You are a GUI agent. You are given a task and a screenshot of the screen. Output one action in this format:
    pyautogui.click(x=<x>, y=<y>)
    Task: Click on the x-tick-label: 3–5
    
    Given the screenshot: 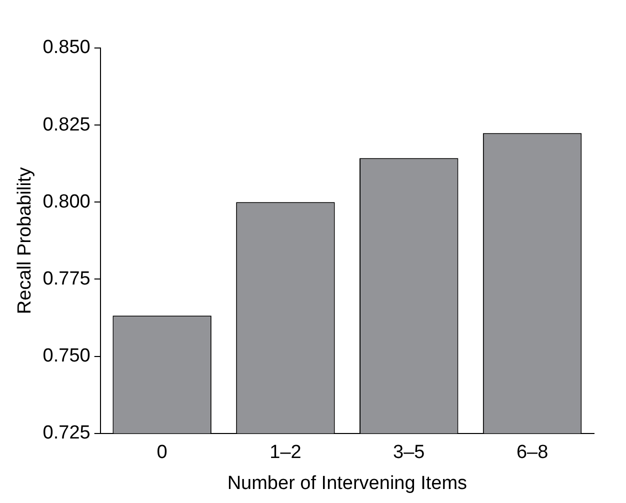 What is the action you would take?
    pyautogui.click(x=409, y=453)
    